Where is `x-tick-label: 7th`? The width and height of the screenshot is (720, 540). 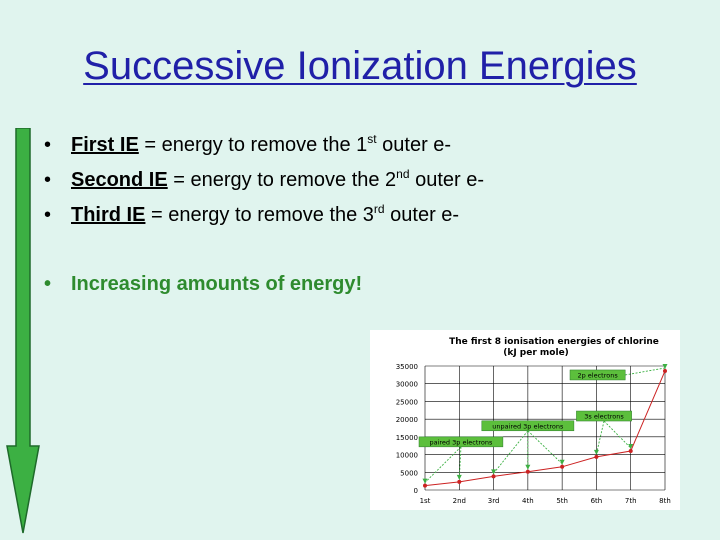
x-tick-label: 7th is located at coordinates (631, 501).